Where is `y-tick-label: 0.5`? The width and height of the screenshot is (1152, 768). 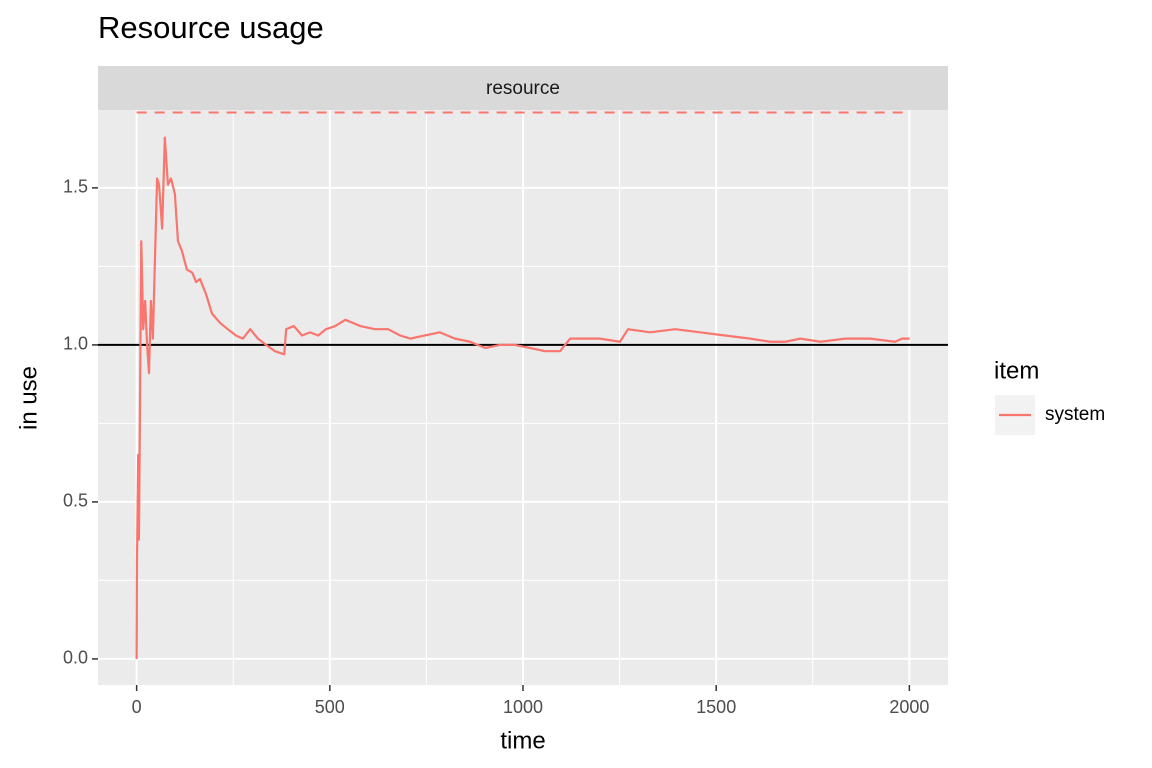
y-tick-label: 0.5 is located at coordinates (75, 501).